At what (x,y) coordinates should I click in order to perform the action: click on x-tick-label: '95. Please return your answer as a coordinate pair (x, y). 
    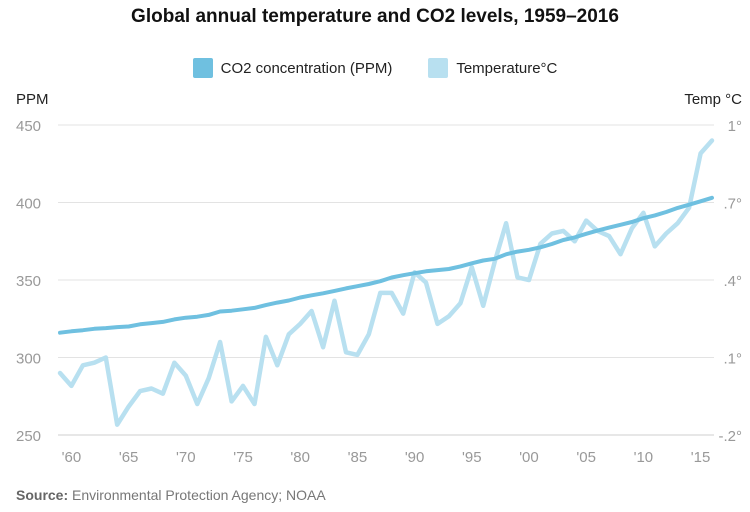
    Looking at the image, I should click on (472, 457).